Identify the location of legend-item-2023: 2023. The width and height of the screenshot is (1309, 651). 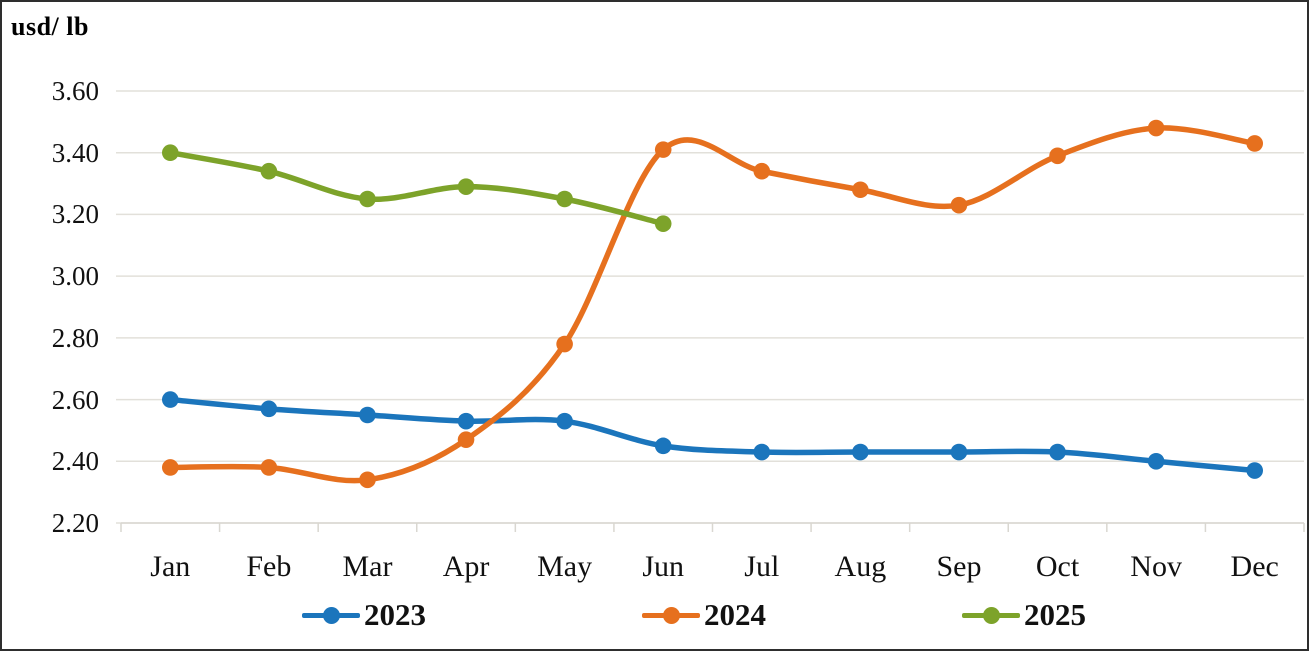
(364, 615).